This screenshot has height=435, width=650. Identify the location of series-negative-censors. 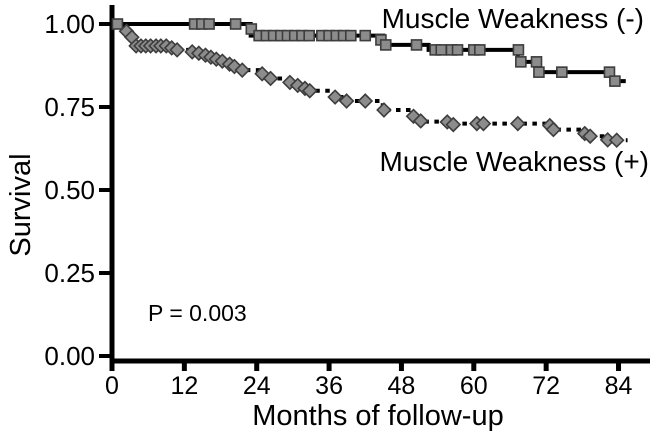
(366, 52).